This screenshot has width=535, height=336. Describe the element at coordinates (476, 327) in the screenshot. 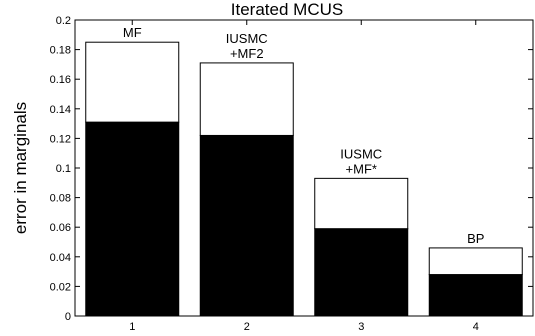

I see `x-tick-label: 4` at that location.